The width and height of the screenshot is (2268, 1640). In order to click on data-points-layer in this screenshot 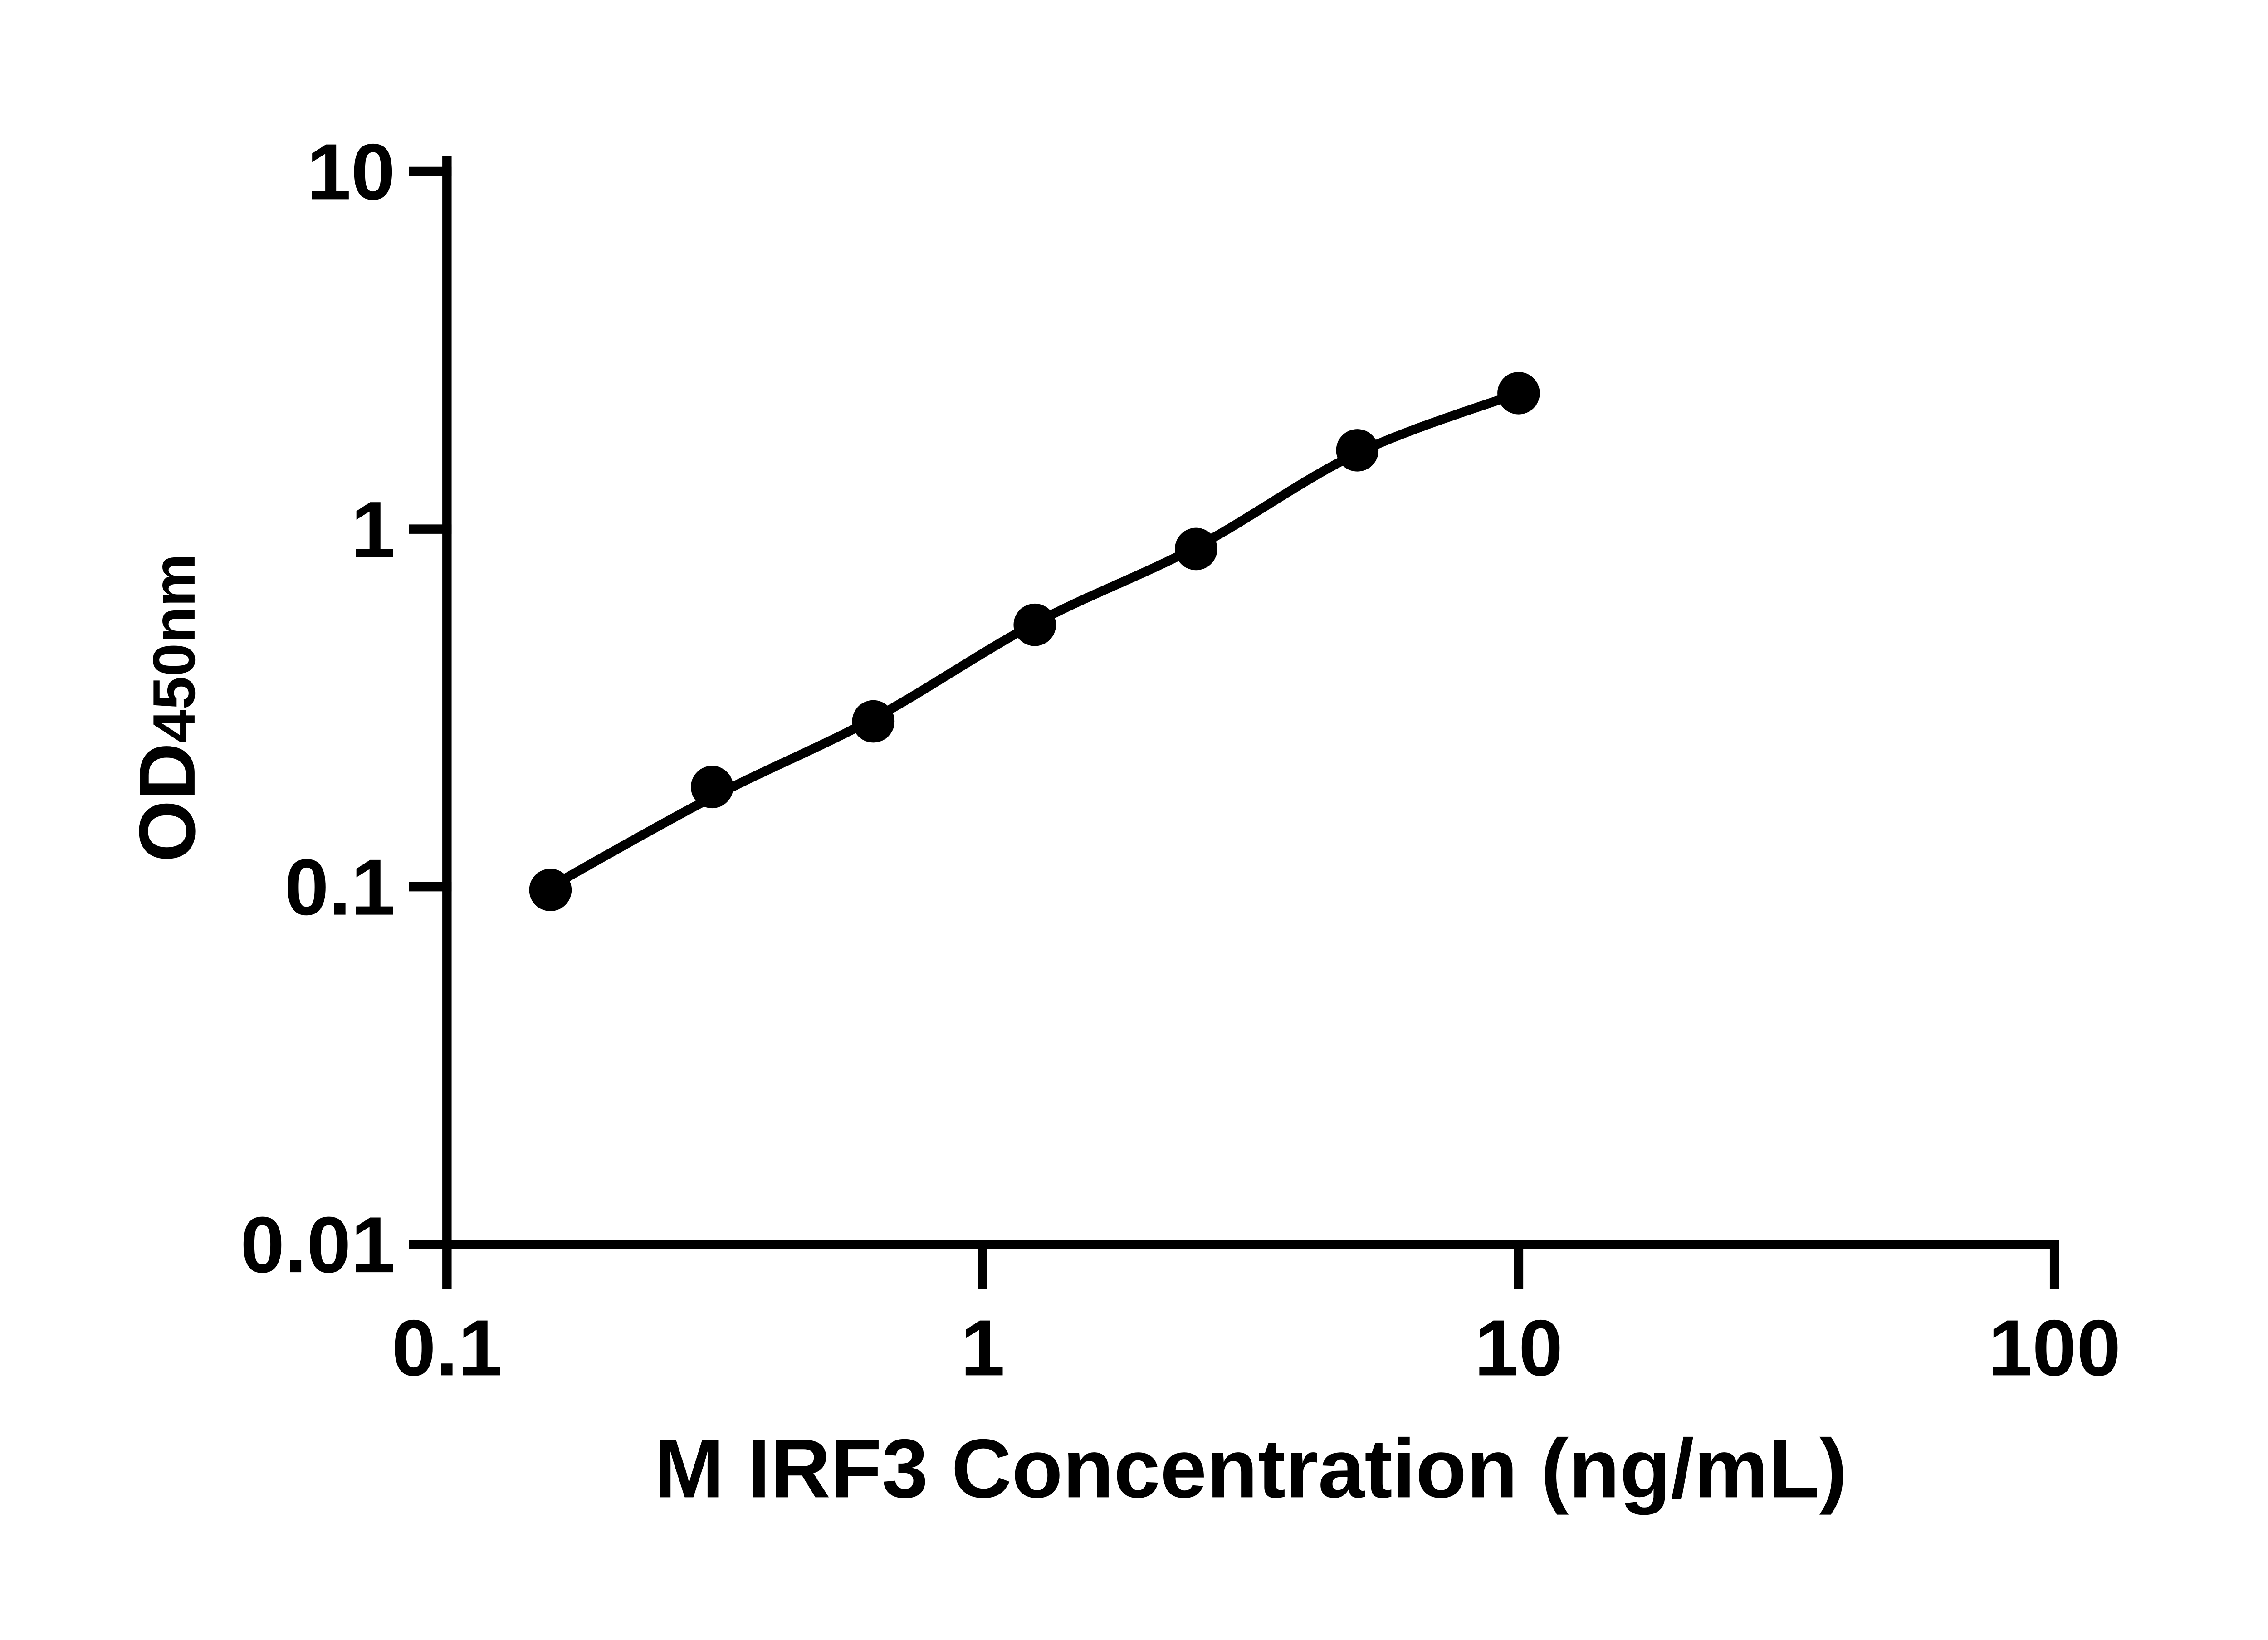, I will do `click(1035, 641)`.